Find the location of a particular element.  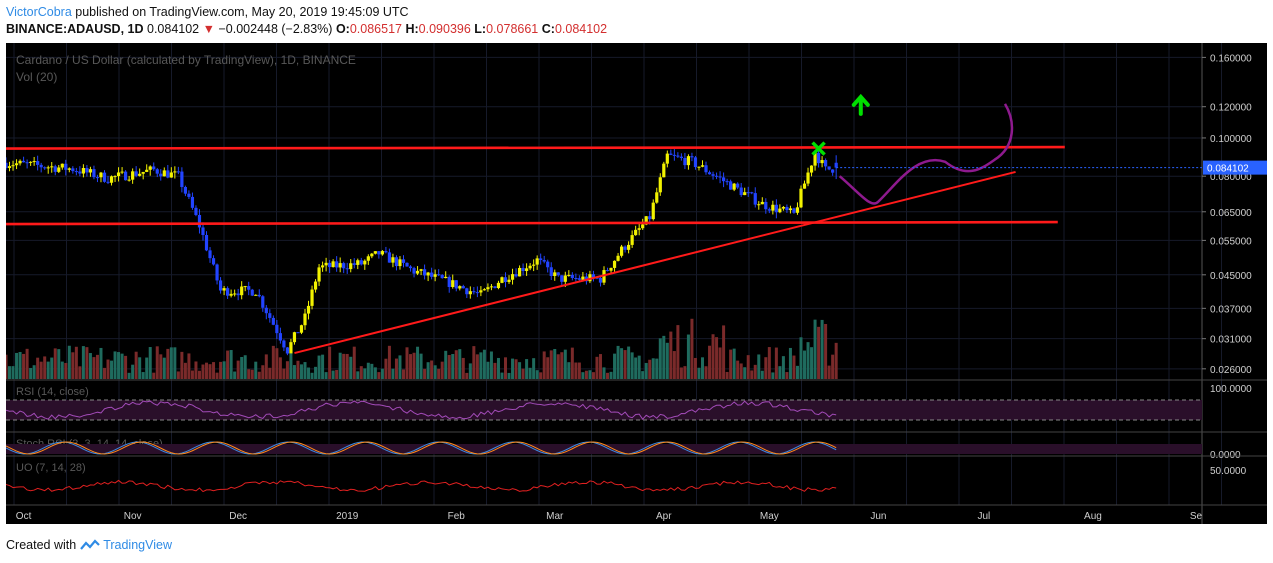

y-tick-label: 0.120000 is located at coordinates (1231, 108).